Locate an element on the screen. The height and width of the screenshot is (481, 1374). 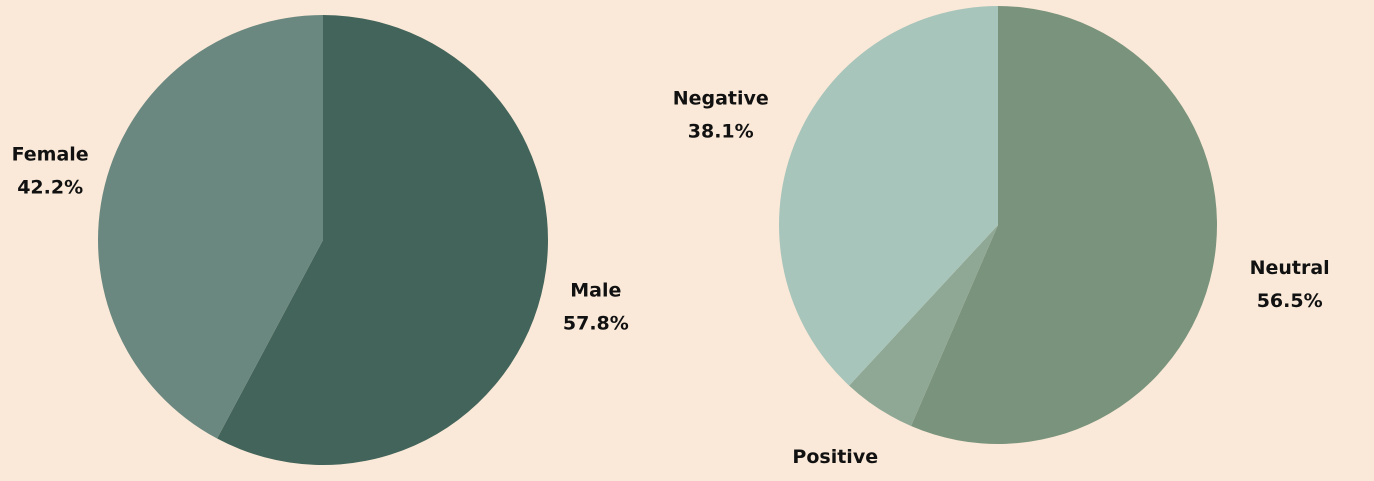
slice-percent: 42.2% is located at coordinates (50, 187).